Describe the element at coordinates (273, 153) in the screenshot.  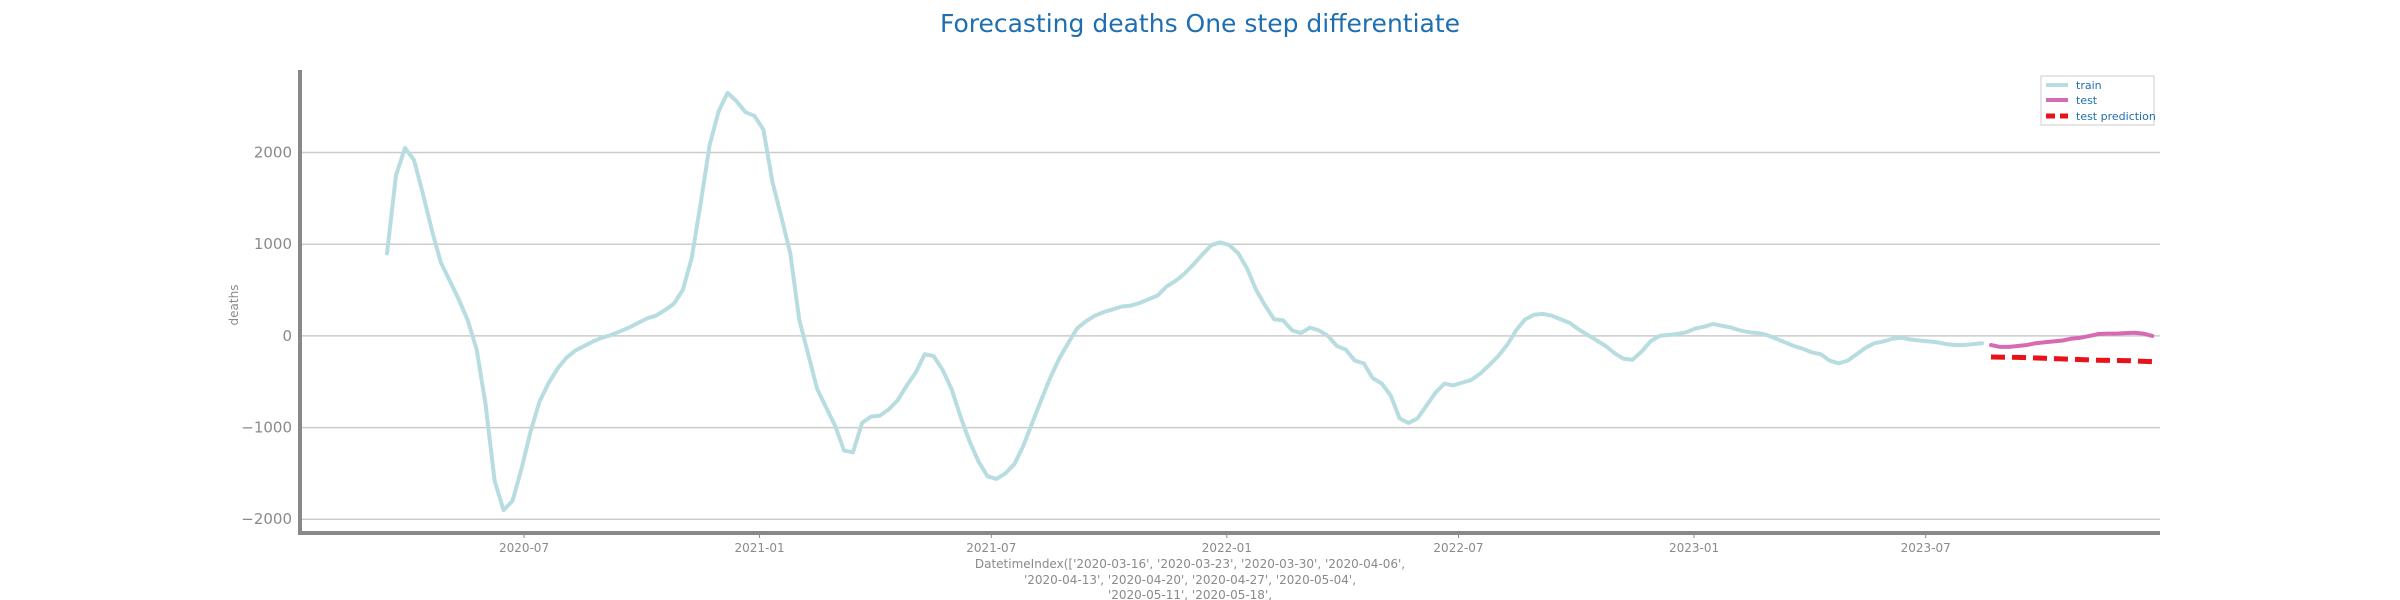
I see `y-tick-label: 2000` at that location.